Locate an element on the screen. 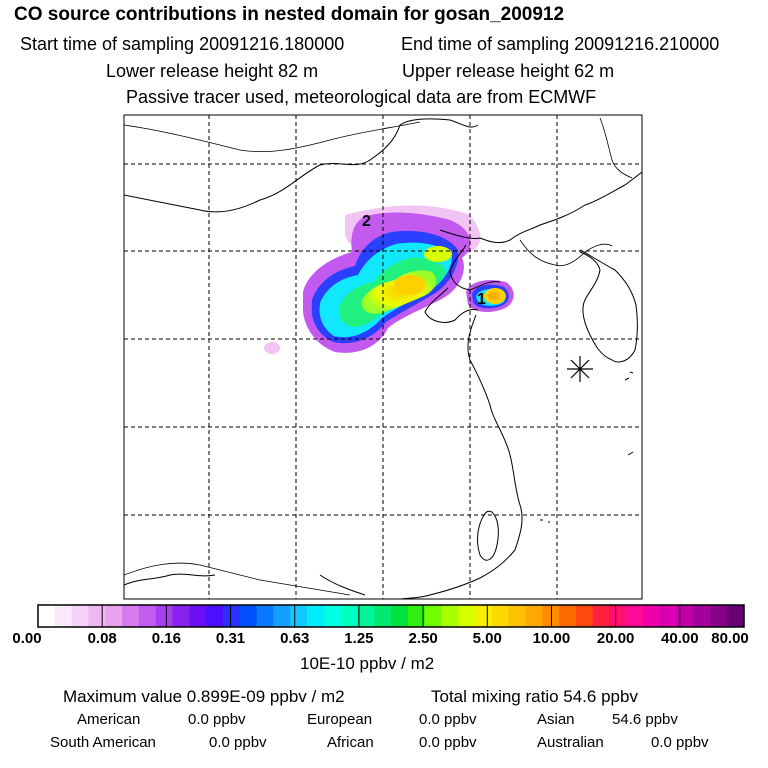 This screenshot has height=768, width=768. african-label: African is located at coordinates (350, 742).